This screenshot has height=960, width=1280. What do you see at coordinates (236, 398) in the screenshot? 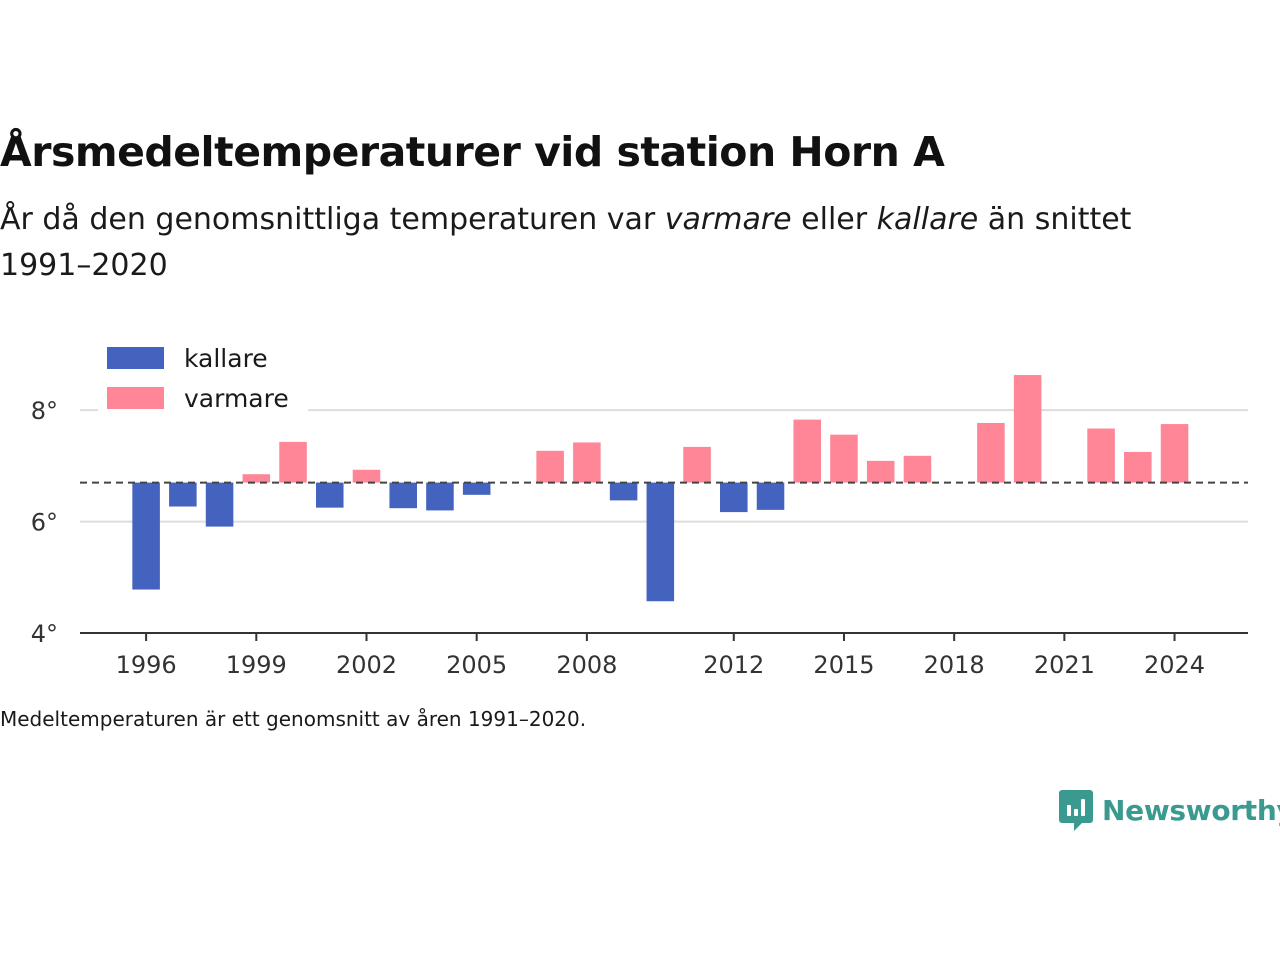
I see `legend-label-varmare: varmare` at bounding box center [236, 398].